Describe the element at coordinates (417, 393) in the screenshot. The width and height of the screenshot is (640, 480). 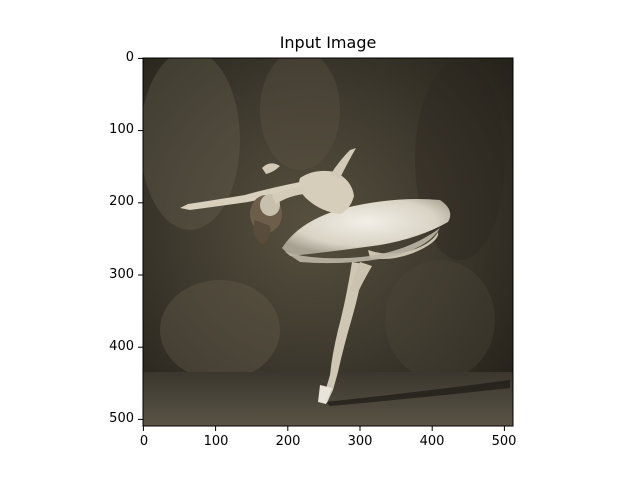
I see `dancer-shadow` at that location.